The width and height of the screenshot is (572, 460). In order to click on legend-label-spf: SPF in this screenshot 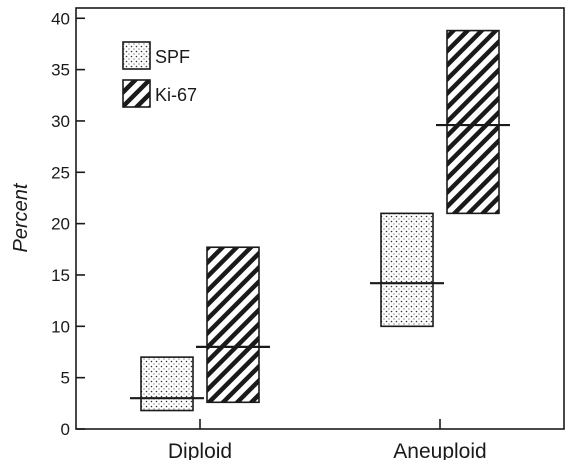, I will do `click(172, 57)`.